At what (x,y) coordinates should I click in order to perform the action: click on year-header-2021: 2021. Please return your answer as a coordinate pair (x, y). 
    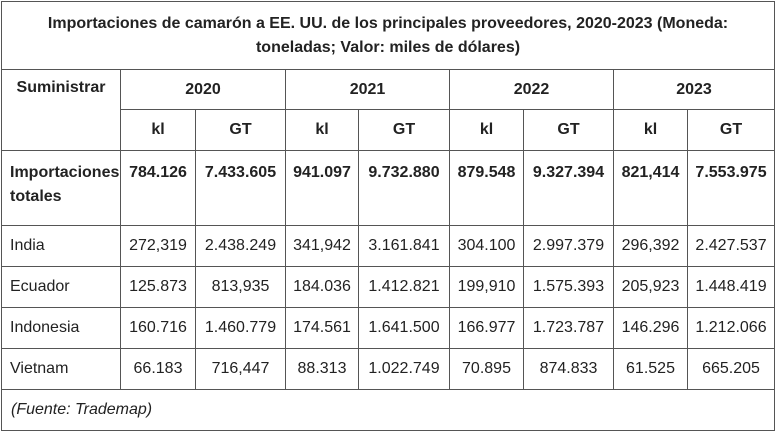
    Looking at the image, I should click on (367, 89).